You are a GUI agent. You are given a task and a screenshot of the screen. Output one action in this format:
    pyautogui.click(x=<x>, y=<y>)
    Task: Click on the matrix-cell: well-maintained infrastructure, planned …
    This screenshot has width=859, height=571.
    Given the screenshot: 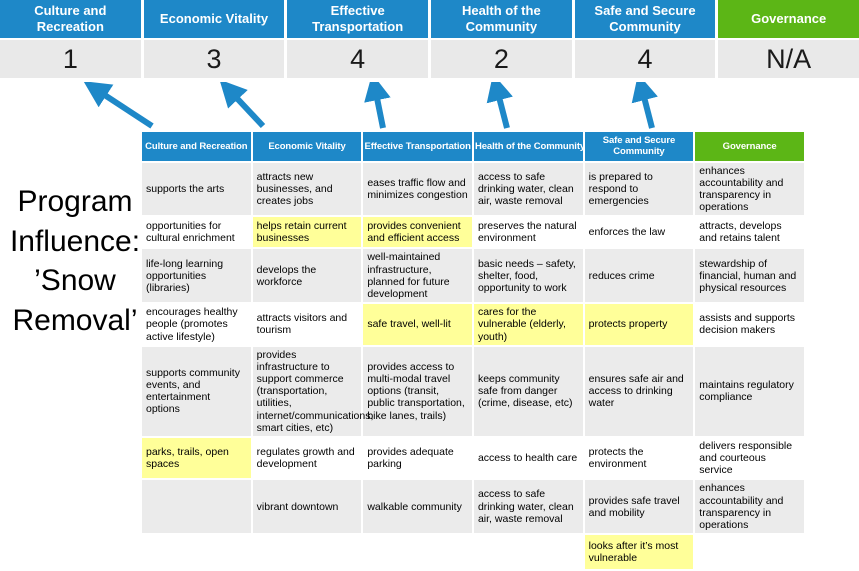 What is the action you would take?
    pyautogui.click(x=417, y=276)
    